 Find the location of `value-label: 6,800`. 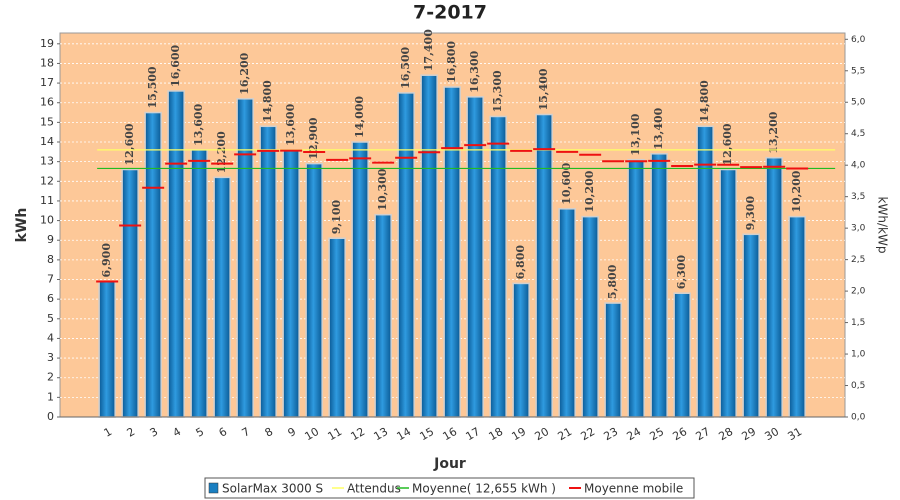

value-label: 6,800 is located at coordinates (520, 262).